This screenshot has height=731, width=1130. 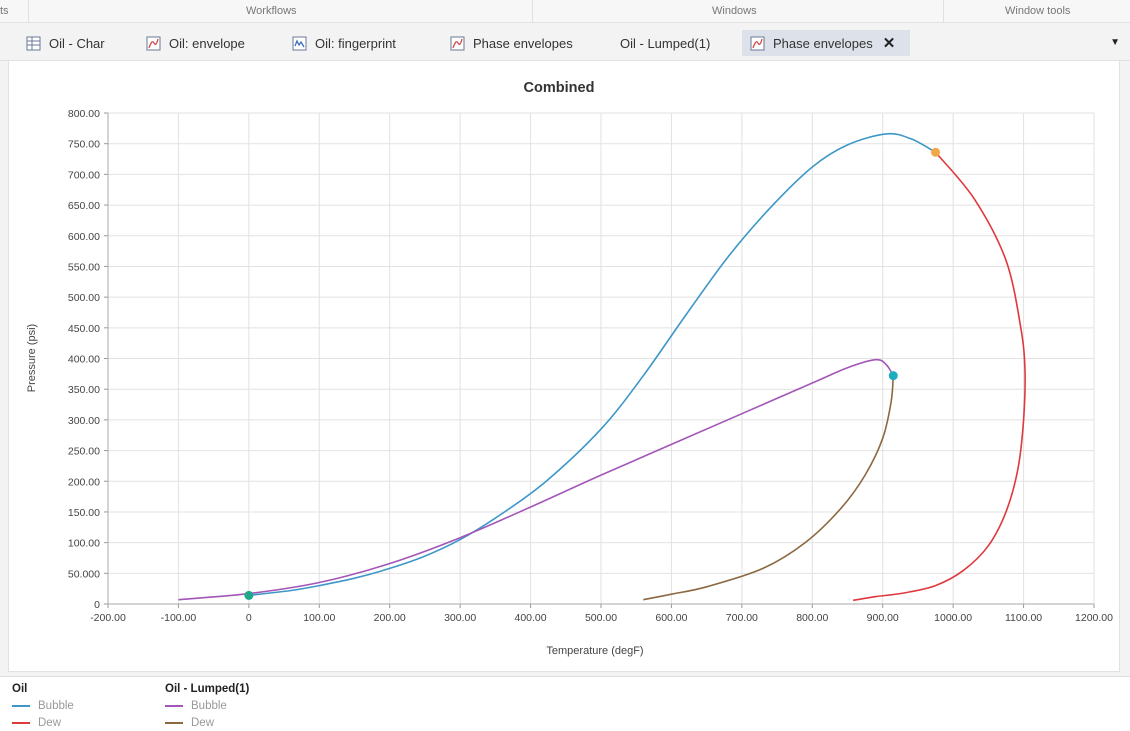 What do you see at coordinates (108, 618) in the screenshot?
I see `x-tick-label: -200.00` at bounding box center [108, 618].